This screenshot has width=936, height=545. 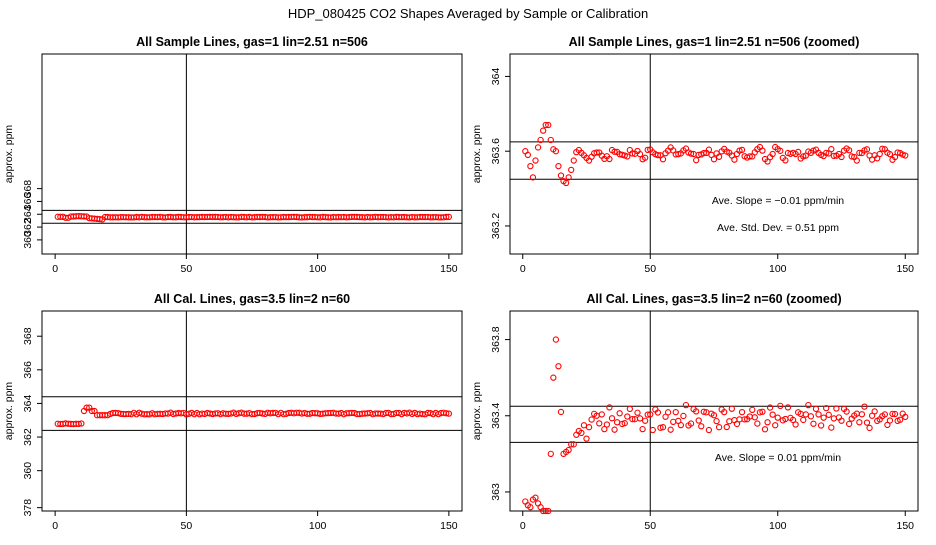 I want to click on y-tick-label: 368, so click(x=28, y=189).